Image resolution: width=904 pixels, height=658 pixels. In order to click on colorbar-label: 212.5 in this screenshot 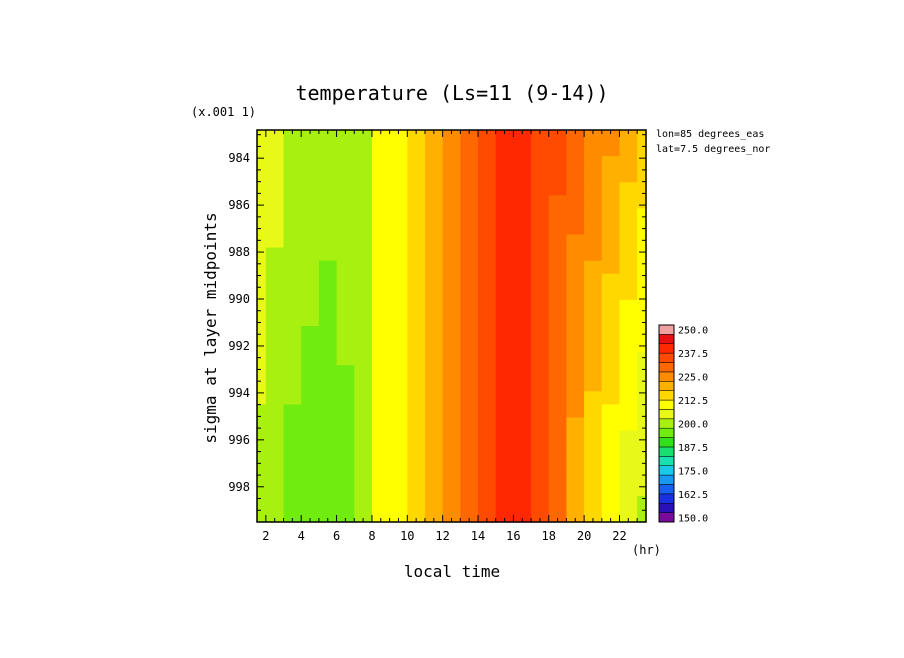, I will do `click(693, 401)`.